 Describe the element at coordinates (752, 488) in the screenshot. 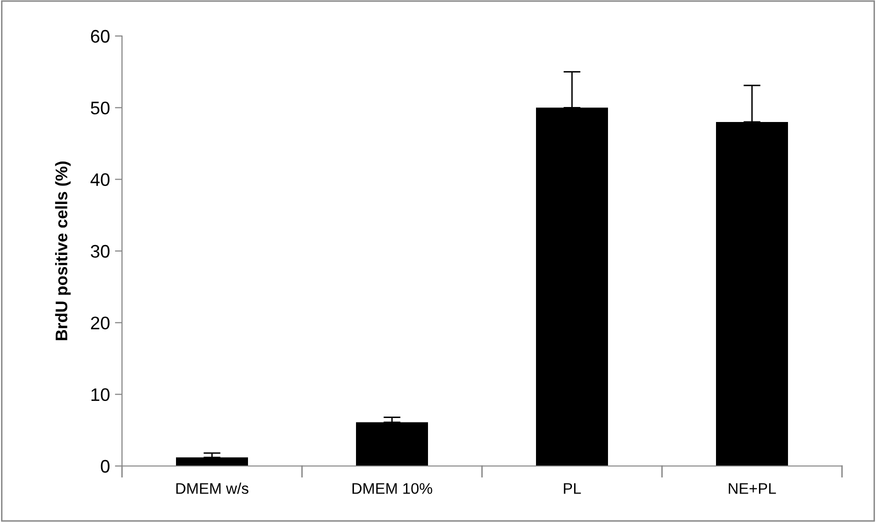

I see `x-tick-label: NE+PL` at that location.